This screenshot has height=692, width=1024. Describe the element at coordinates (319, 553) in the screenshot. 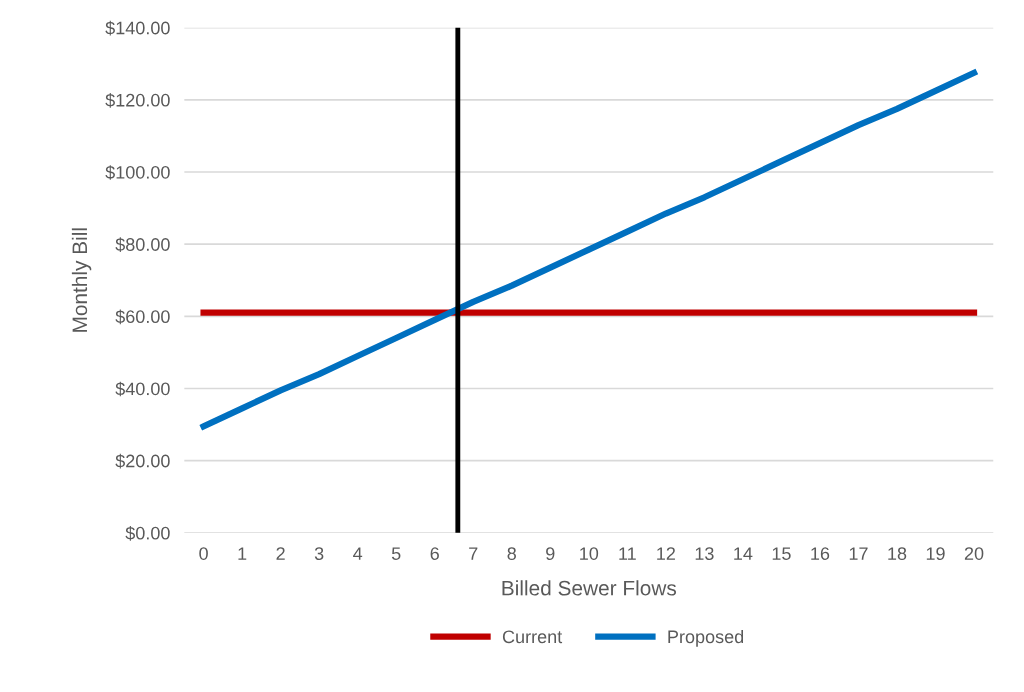

I see `x-tick-label: 3` at that location.